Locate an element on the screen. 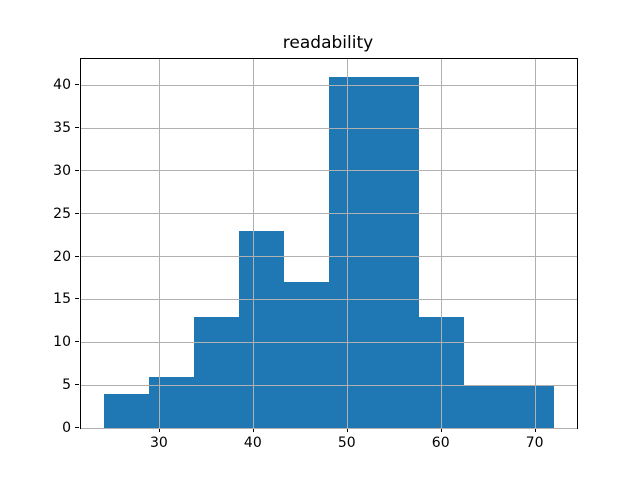  y-tick-label: 40 is located at coordinates (62, 85).